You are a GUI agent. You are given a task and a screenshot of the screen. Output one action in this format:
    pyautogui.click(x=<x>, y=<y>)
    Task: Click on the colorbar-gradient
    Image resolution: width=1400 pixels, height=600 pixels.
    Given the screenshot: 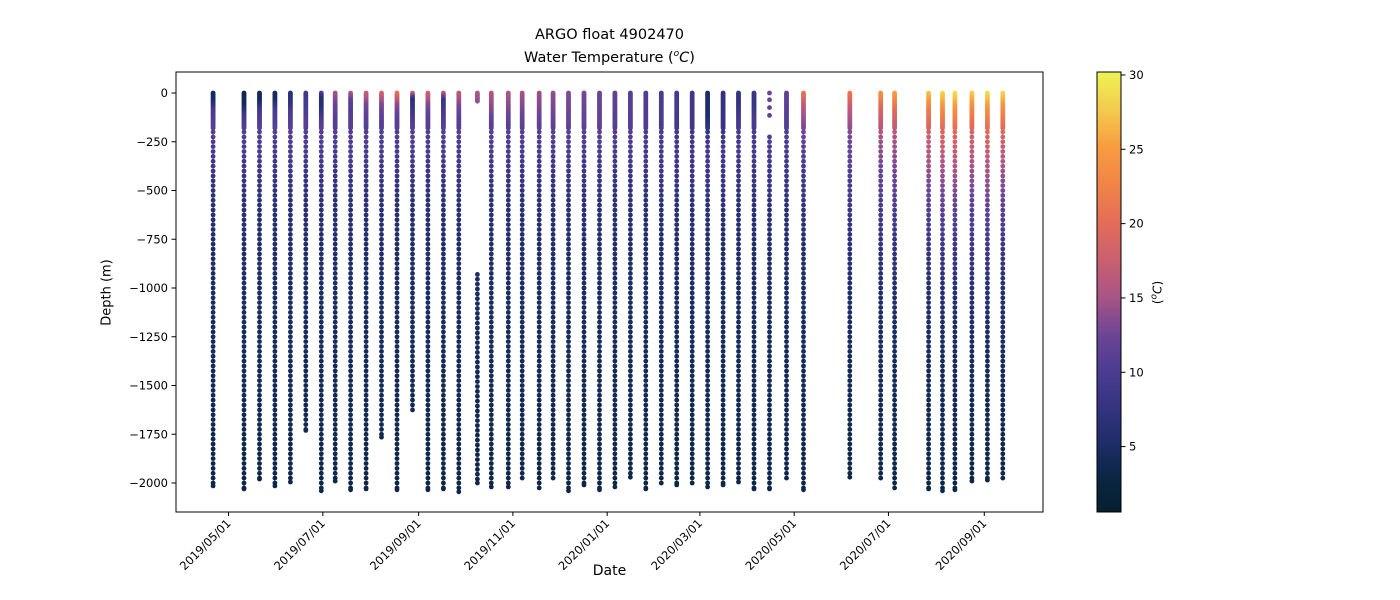 What is the action you would take?
    pyautogui.click(x=1109, y=292)
    